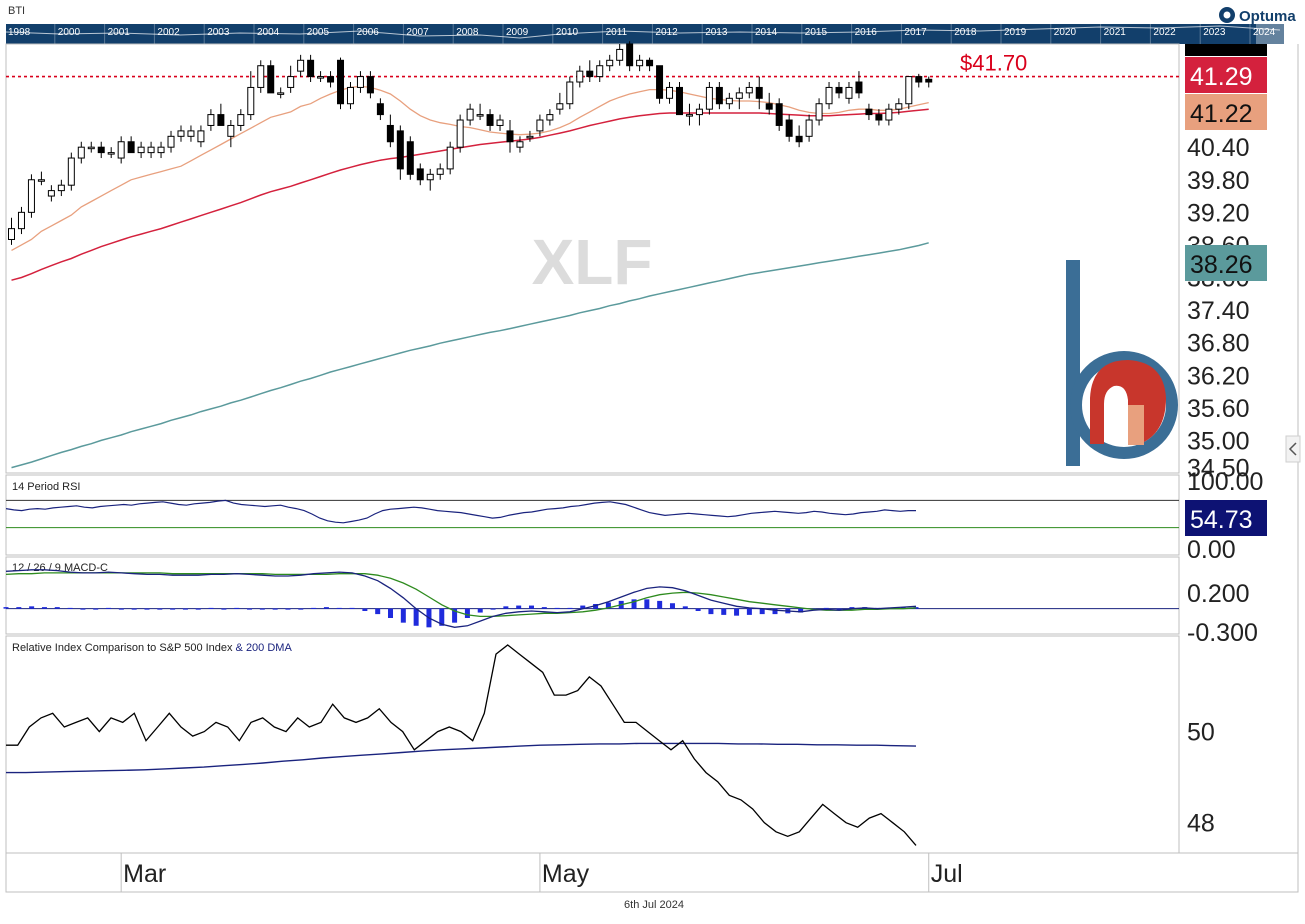 This screenshot has height=924, width=1305. What do you see at coordinates (1218, 344) in the screenshot?
I see `price-axis-tick: 36.80` at bounding box center [1218, 344].